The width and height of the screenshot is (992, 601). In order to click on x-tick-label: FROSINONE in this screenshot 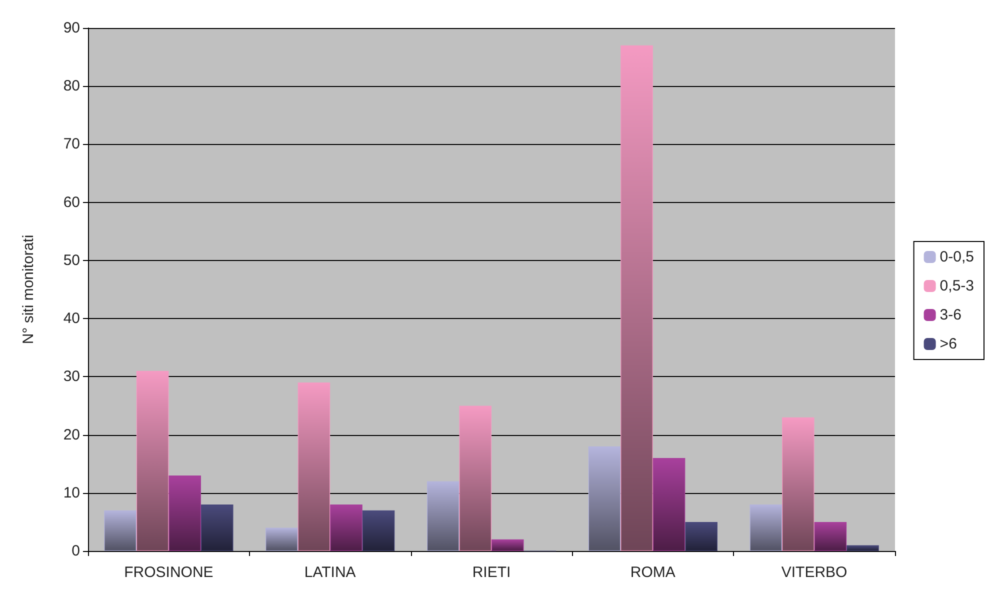, I will do `click(169, 572)`.